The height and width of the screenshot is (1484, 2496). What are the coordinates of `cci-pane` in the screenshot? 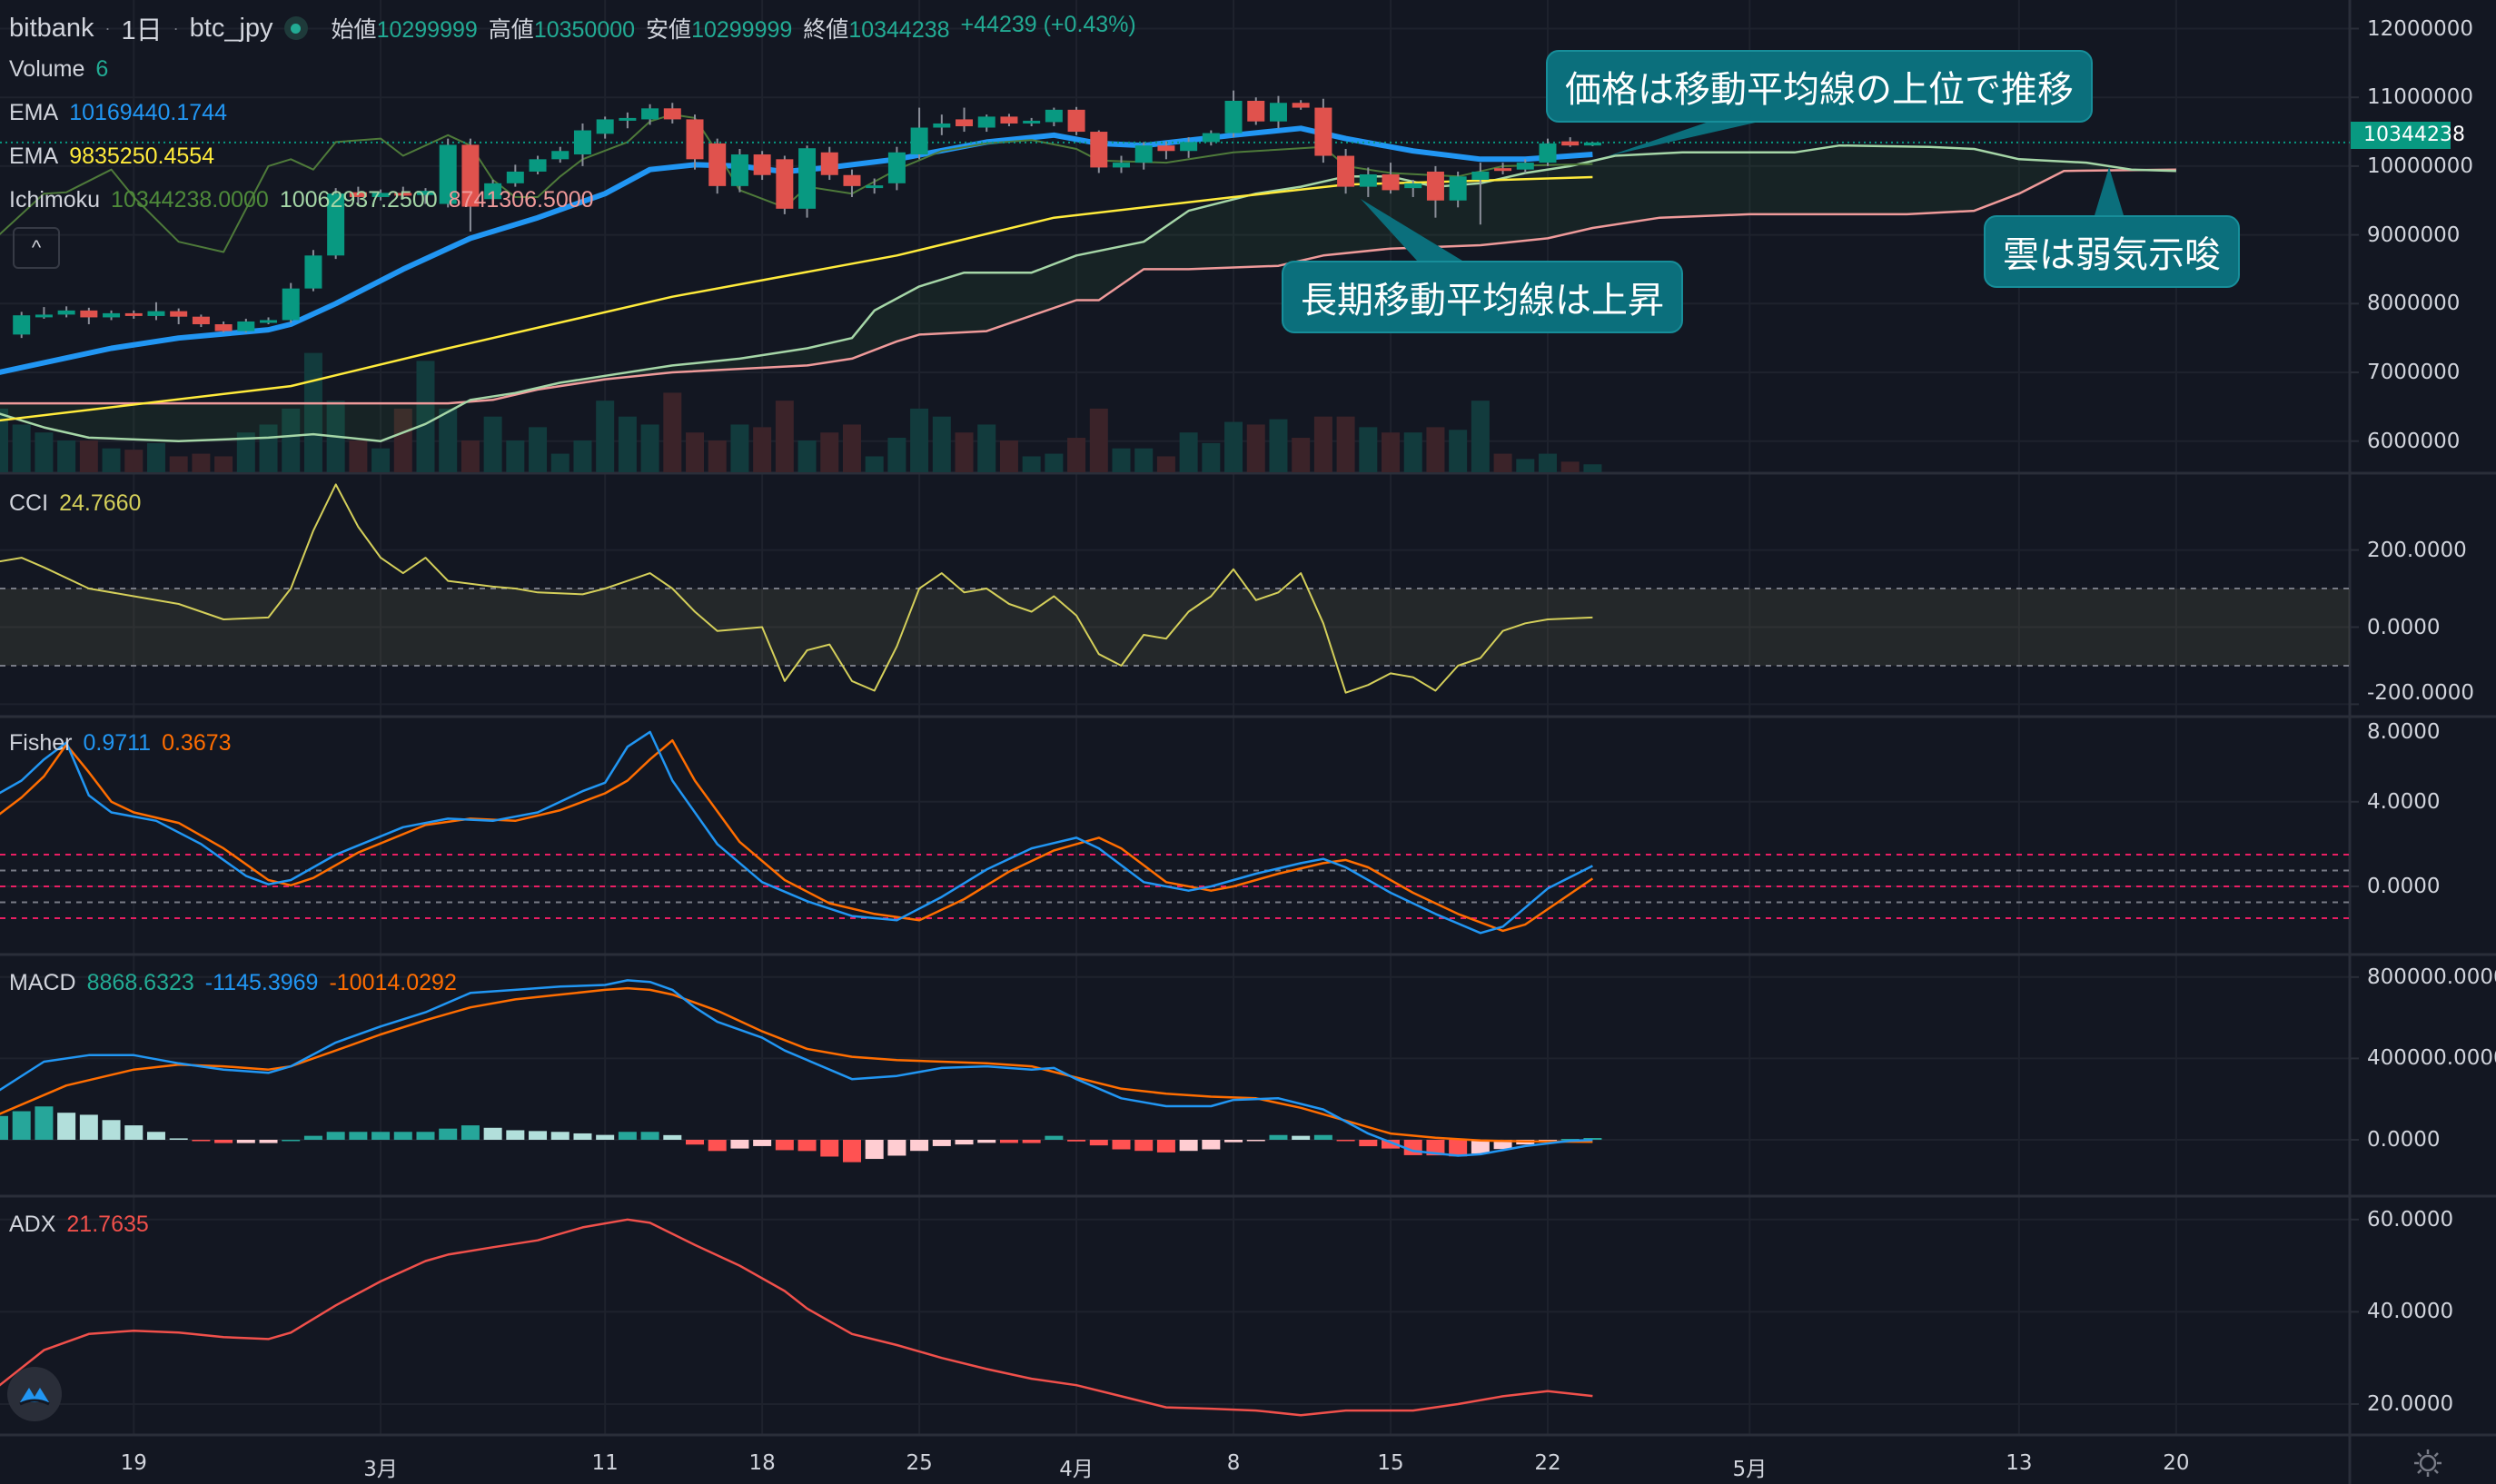 It's located at (1175, 588).